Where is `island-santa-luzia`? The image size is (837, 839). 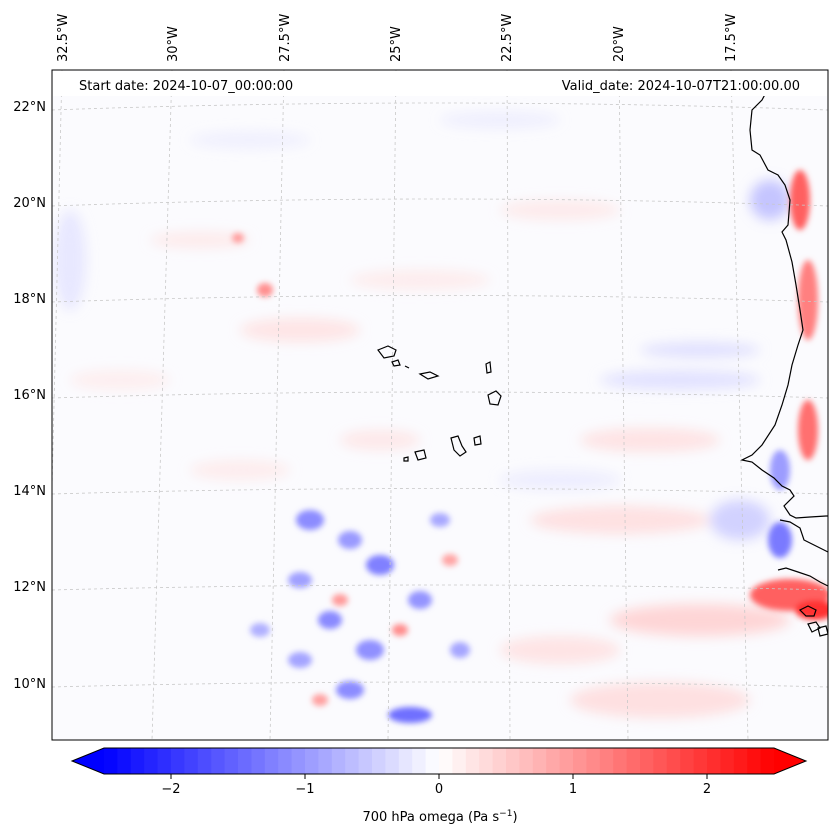 island-santa-luzia is located at coordinates (407, 367).